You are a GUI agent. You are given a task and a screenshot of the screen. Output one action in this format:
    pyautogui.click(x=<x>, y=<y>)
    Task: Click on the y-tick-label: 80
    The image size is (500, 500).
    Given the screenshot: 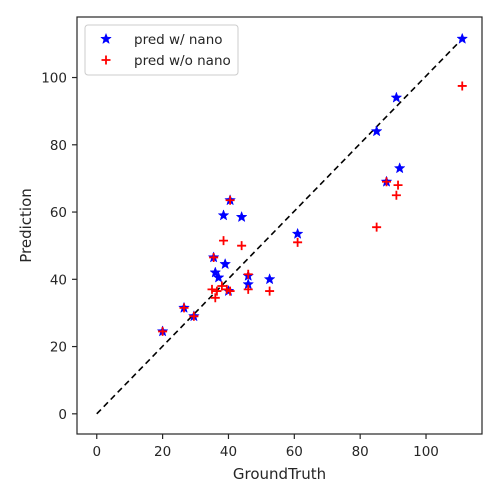 What is the action you would take?
    pyautogui.click(x=58, y=146)
    